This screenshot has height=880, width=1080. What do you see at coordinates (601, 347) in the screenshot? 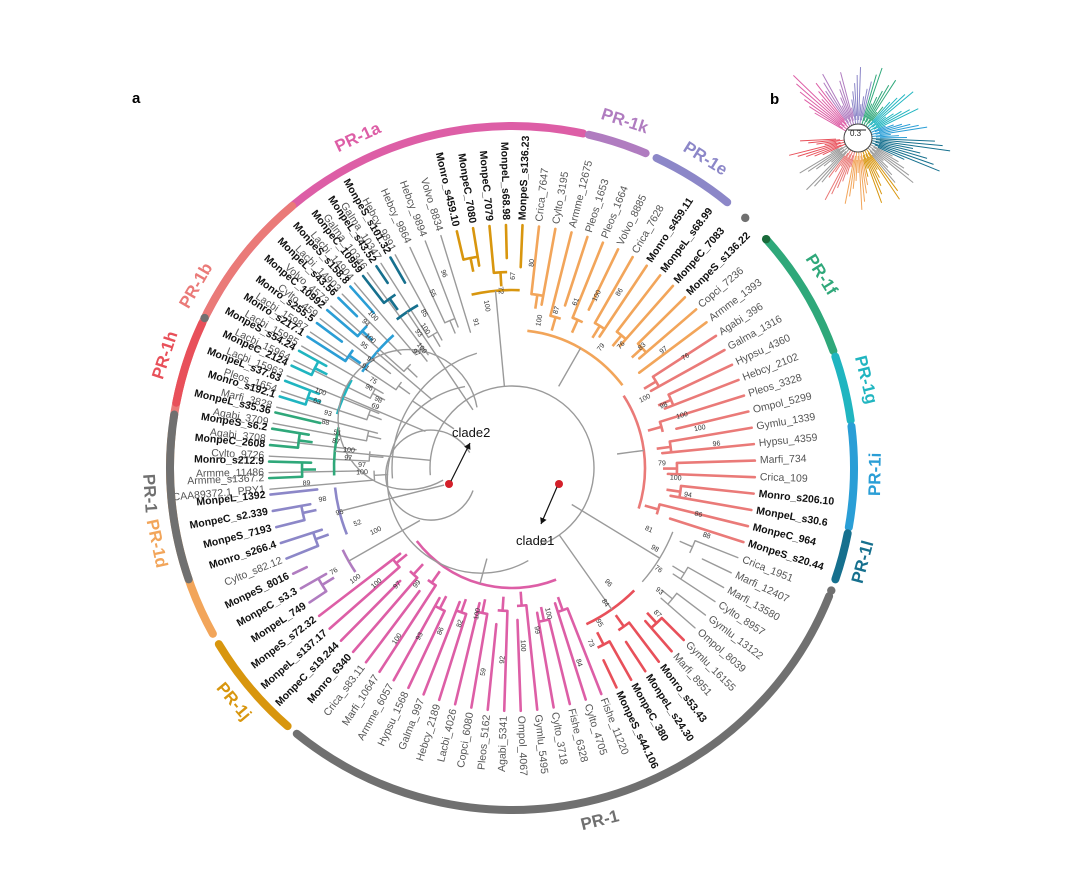
I see `support-value: 79` at bounding box center [601, 347].